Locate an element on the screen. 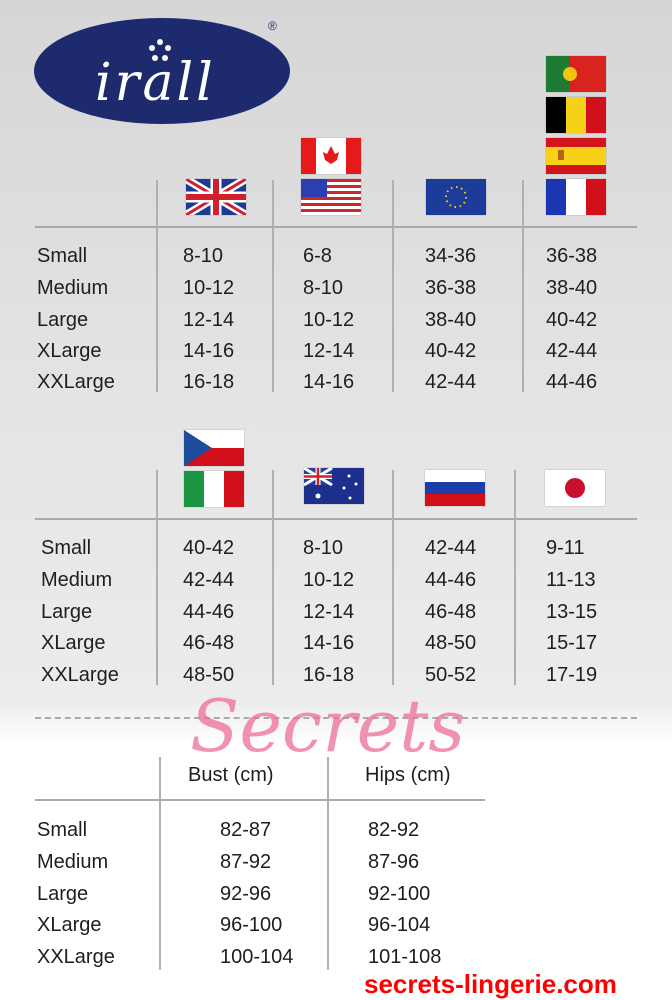 Image resolution: width=672 pixels, height=1000 pixels. canada-flag is located at coordinates (331, 156).